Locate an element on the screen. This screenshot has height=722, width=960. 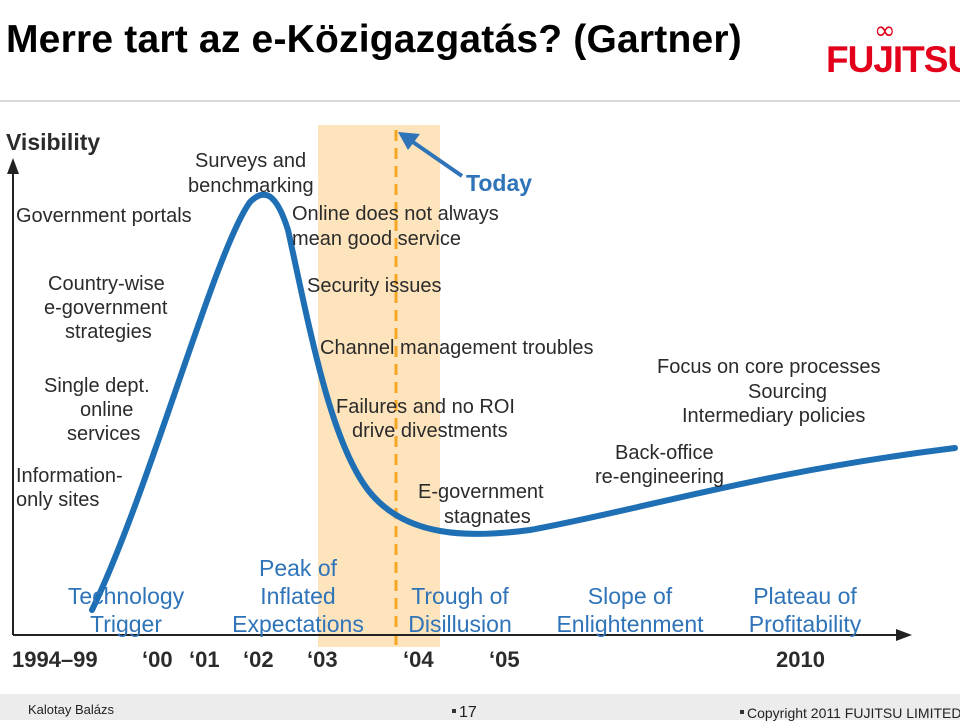
phase-label-plateau: Plateau of Profitability is located at coordinates (805, 610).